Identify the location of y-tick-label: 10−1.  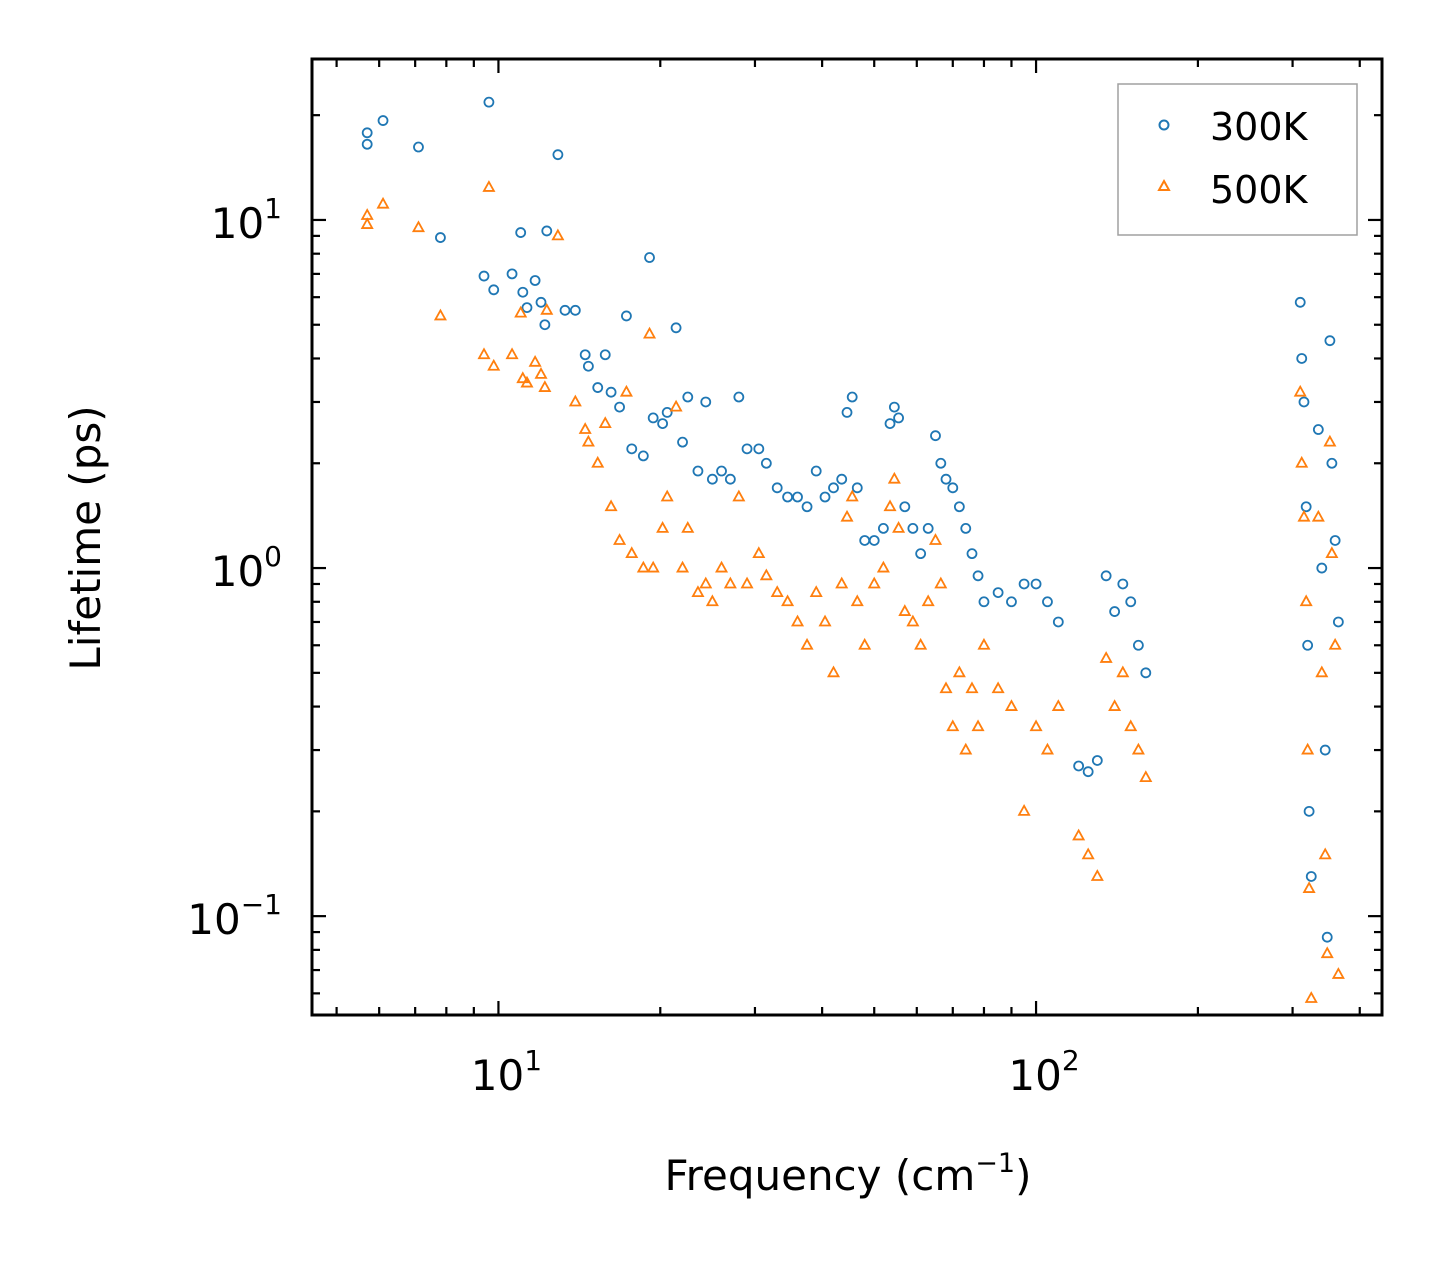
(234, 916).